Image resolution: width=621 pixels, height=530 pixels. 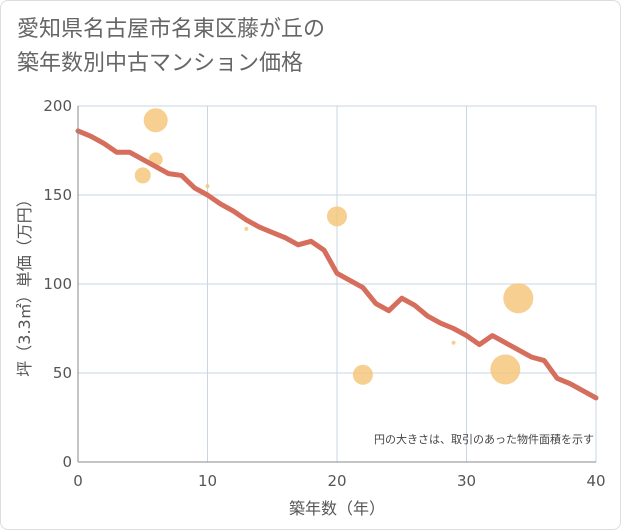 I want to click on chart-title-line-2: 築年数別中古マンション価格, so click(x=160, y=63).